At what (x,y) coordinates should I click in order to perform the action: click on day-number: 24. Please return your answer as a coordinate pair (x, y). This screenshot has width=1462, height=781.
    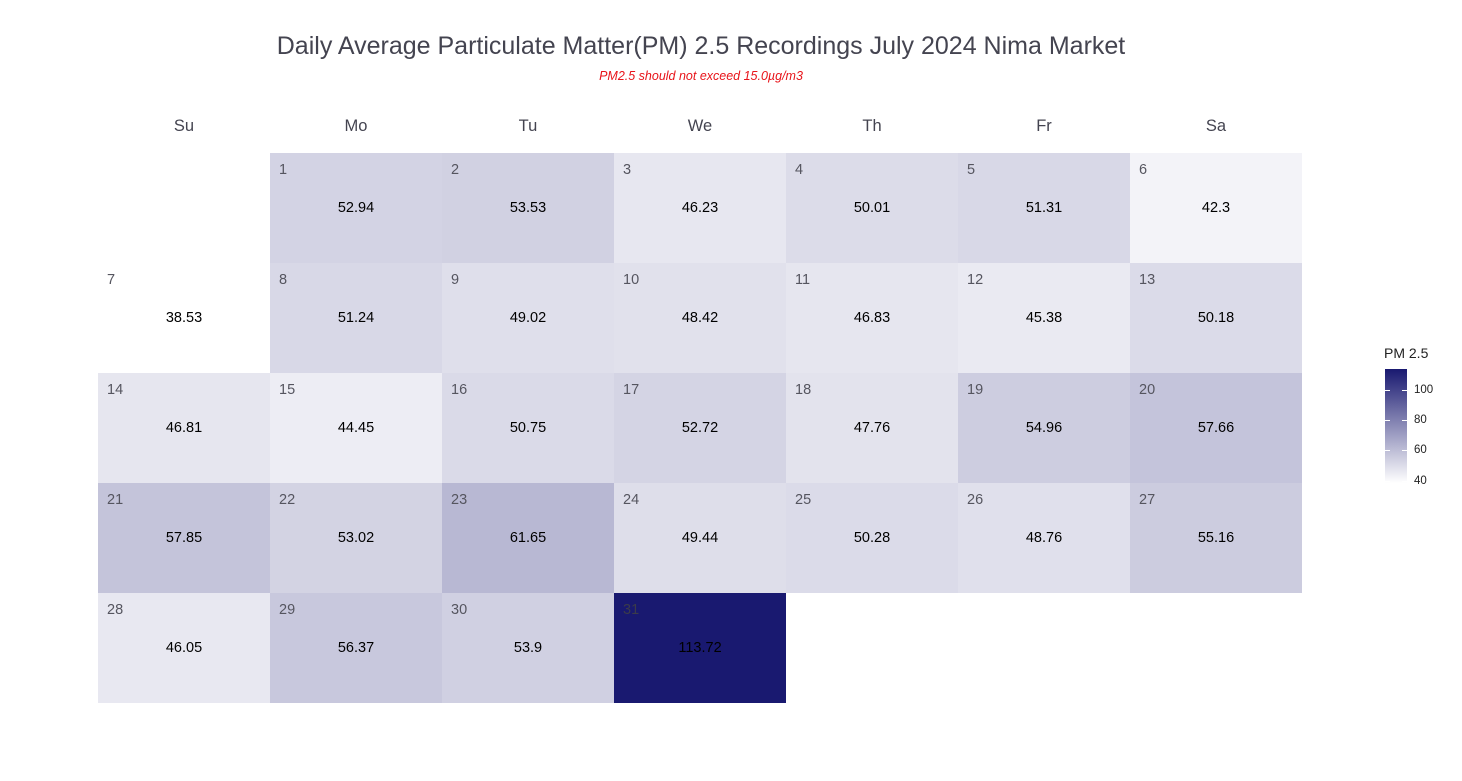
    Looking at the image, I should click on (631, 500).